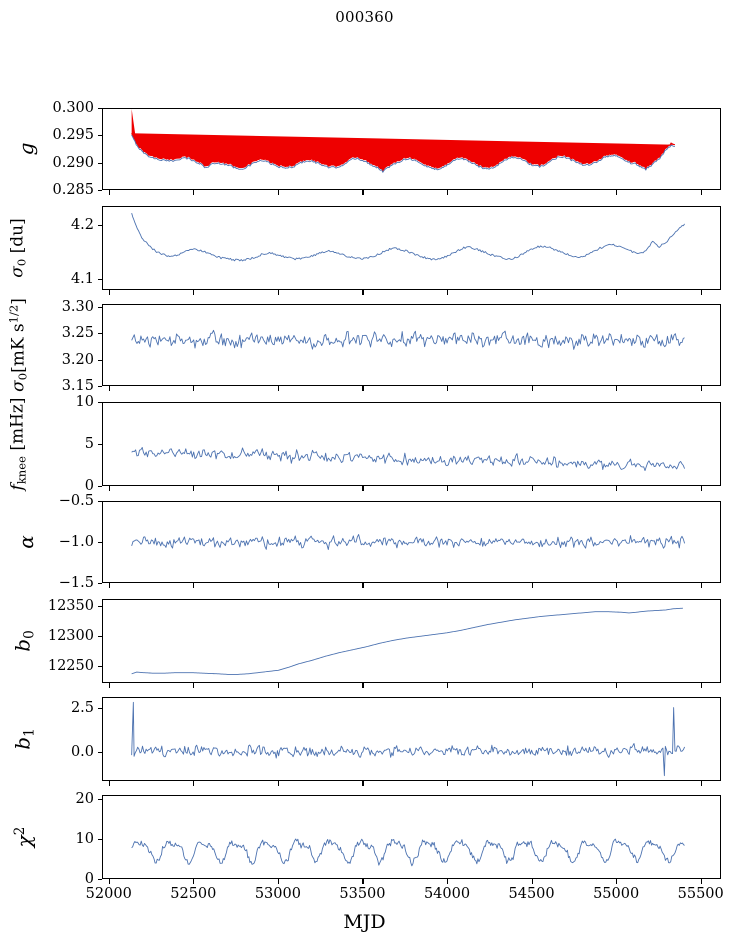 Image resolution: width=729 pixels, height=944 pixels. I want to click on x-tick-label: 54500, so click(531, 894).